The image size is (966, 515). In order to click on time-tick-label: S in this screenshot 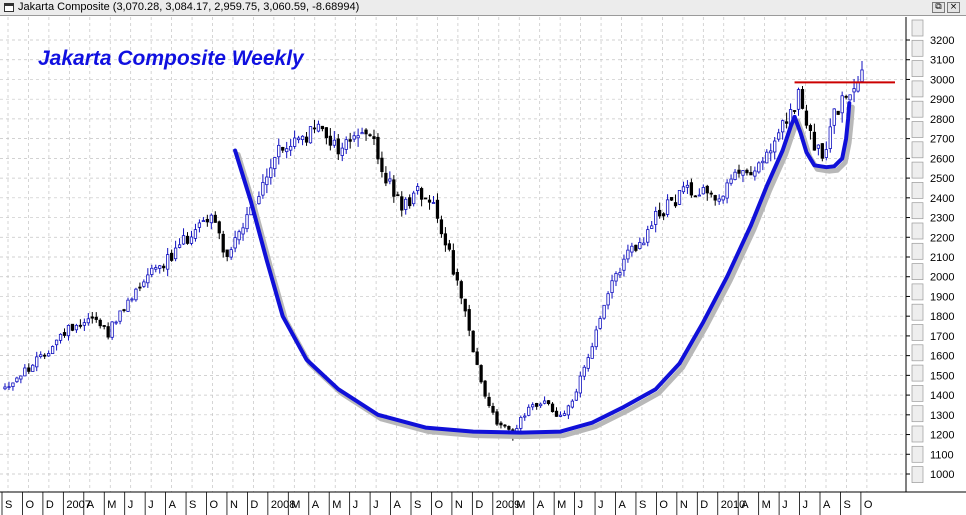, I will do `click(8, 505)`.